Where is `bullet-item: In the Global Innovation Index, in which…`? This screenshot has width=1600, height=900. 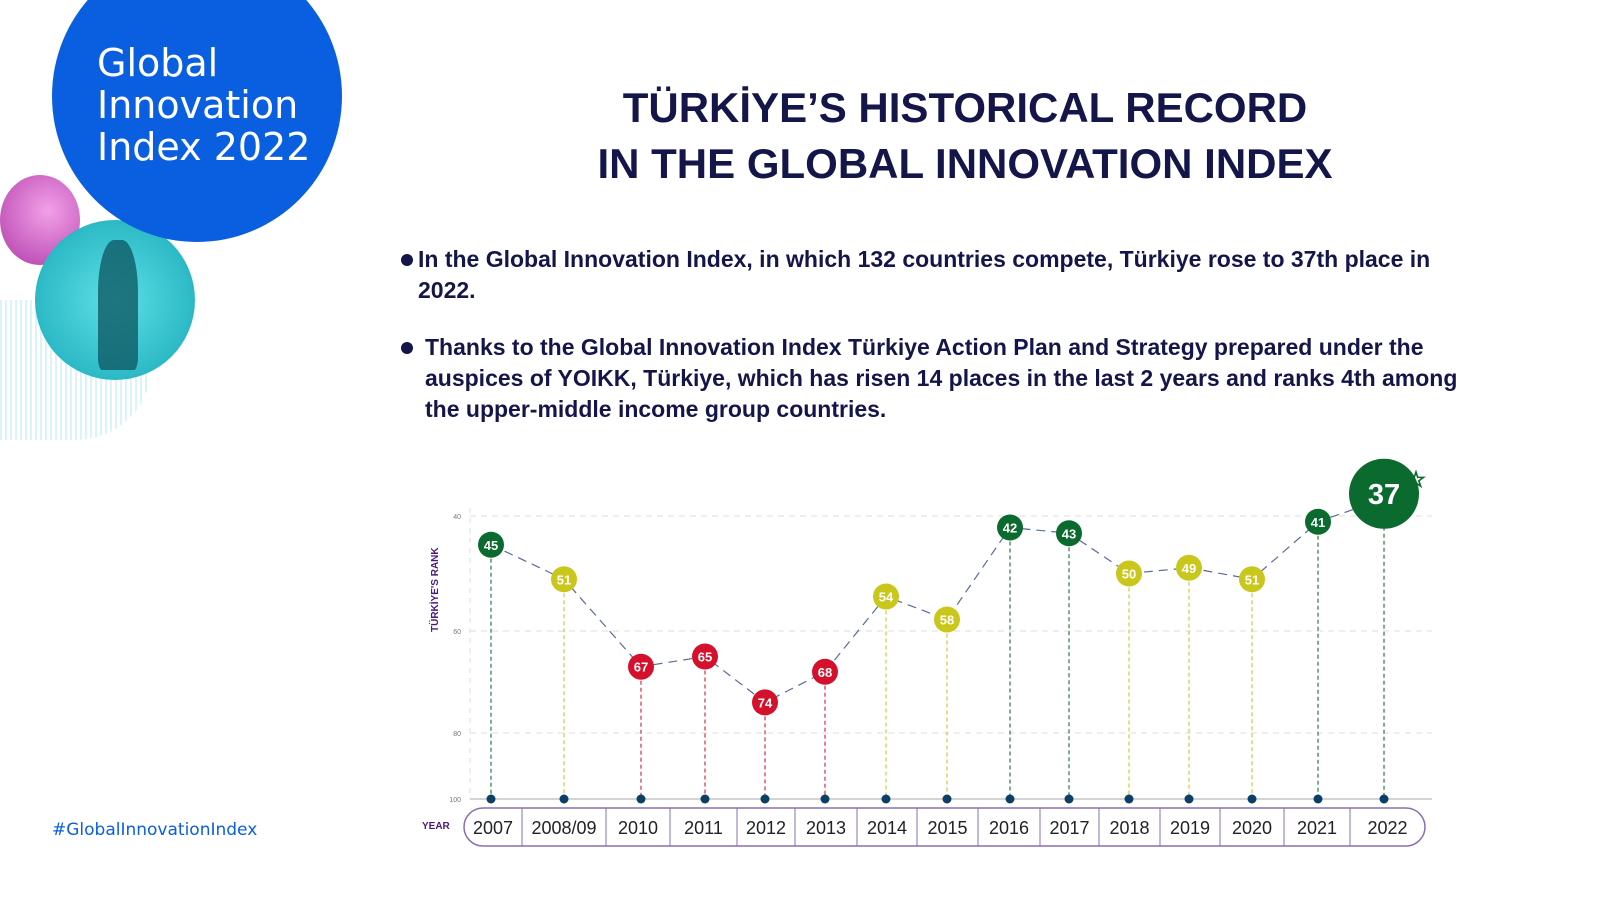
bullet-item: In the Global Innovation Index, in which… is located at coordinates (944, 275).